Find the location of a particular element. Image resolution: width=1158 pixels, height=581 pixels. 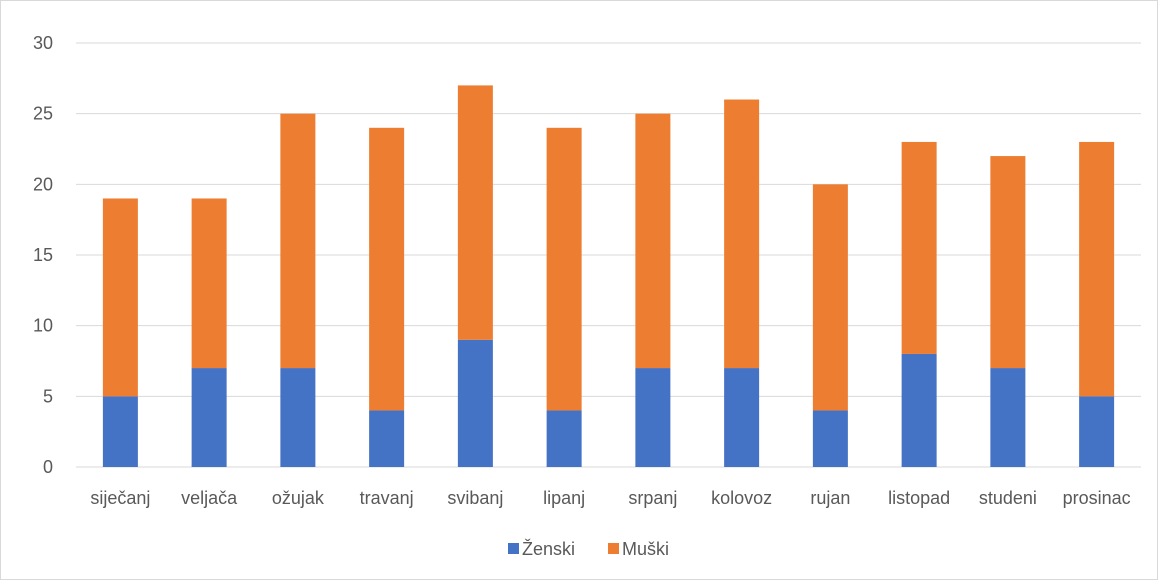

x-tick-label: siječanj is located at coordinates (120, 498).